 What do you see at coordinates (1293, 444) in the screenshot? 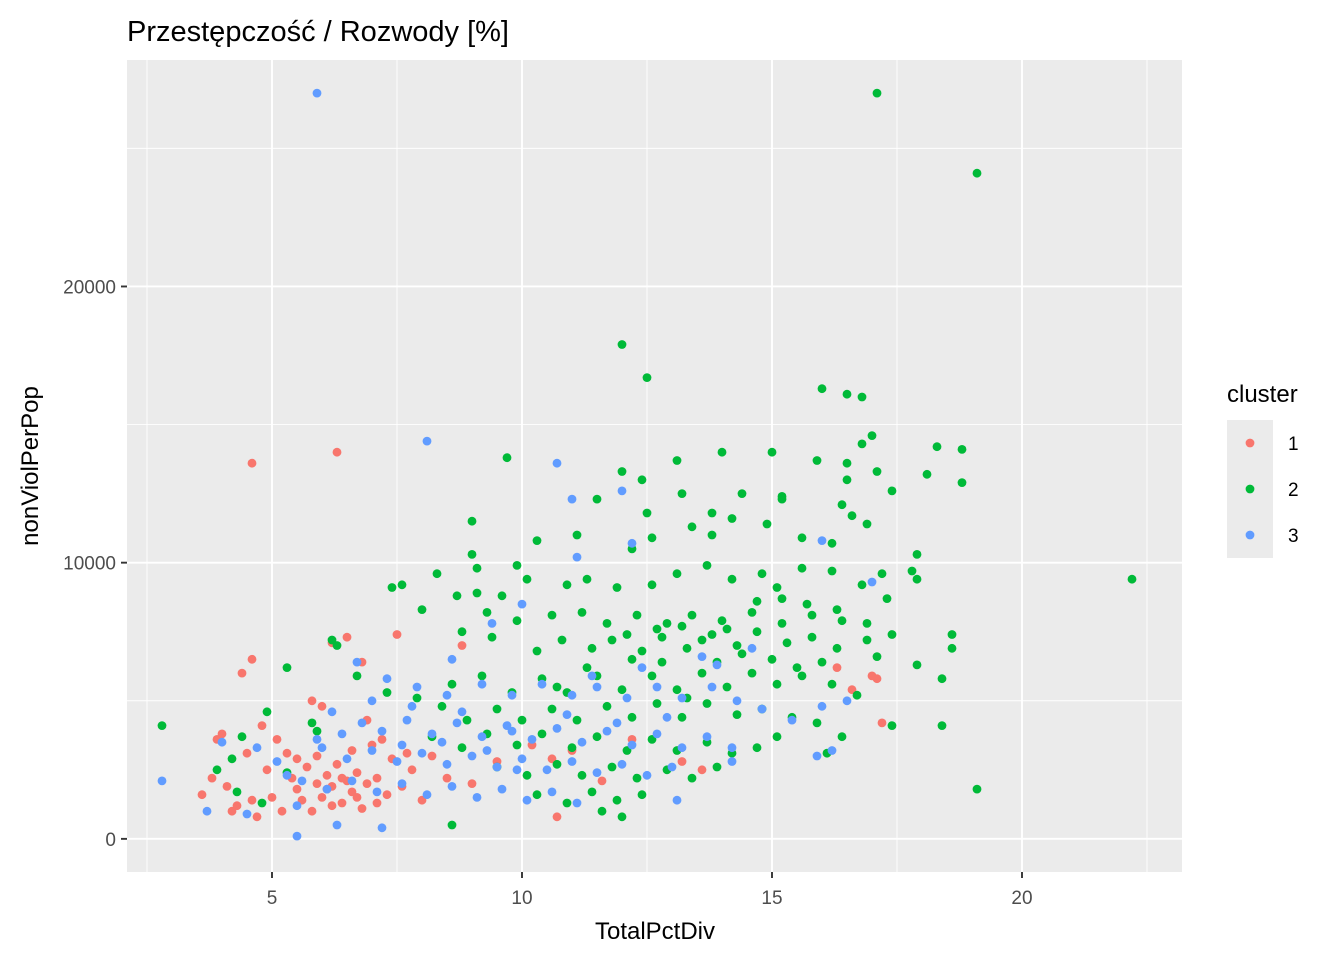
I see `legend-label: 1` at bounding box center [1293, 444].